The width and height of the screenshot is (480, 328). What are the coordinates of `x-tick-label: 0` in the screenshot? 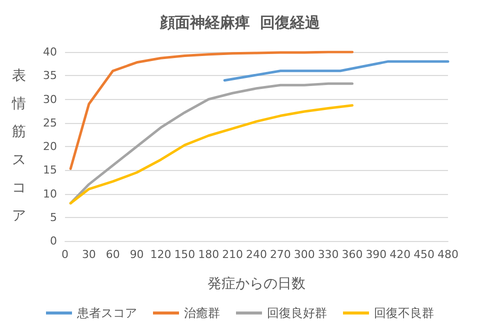 It's located at (65, 254).